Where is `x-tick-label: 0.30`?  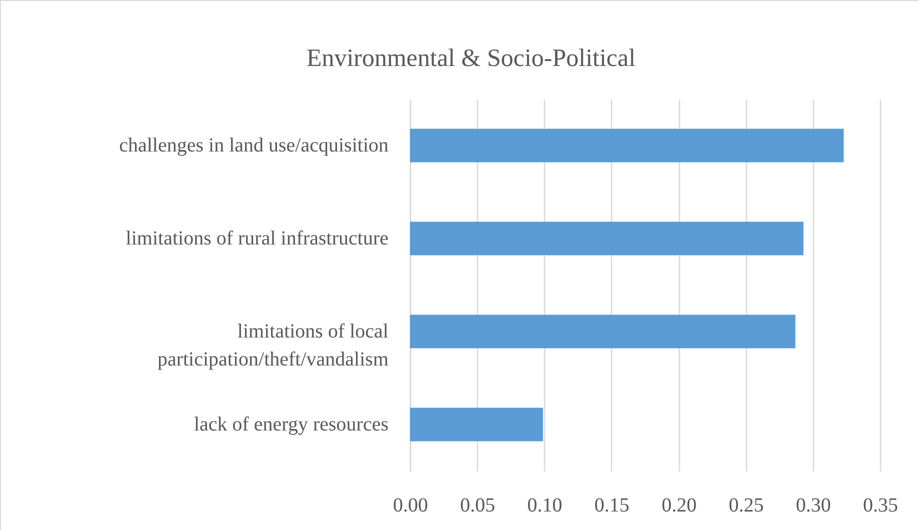
x-tick-label: 0.30 is located at coordinates (813, 505).